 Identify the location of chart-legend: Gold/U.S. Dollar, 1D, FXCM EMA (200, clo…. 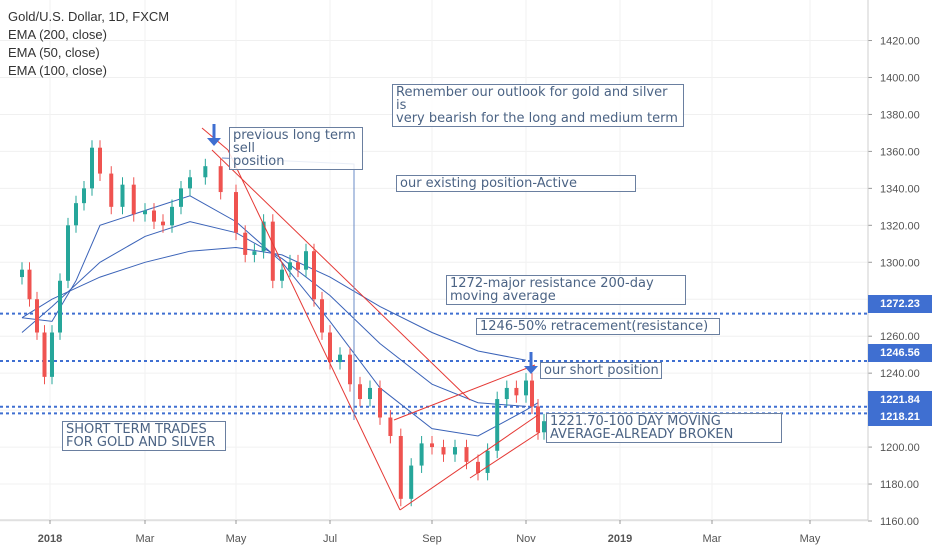
(88, 44).